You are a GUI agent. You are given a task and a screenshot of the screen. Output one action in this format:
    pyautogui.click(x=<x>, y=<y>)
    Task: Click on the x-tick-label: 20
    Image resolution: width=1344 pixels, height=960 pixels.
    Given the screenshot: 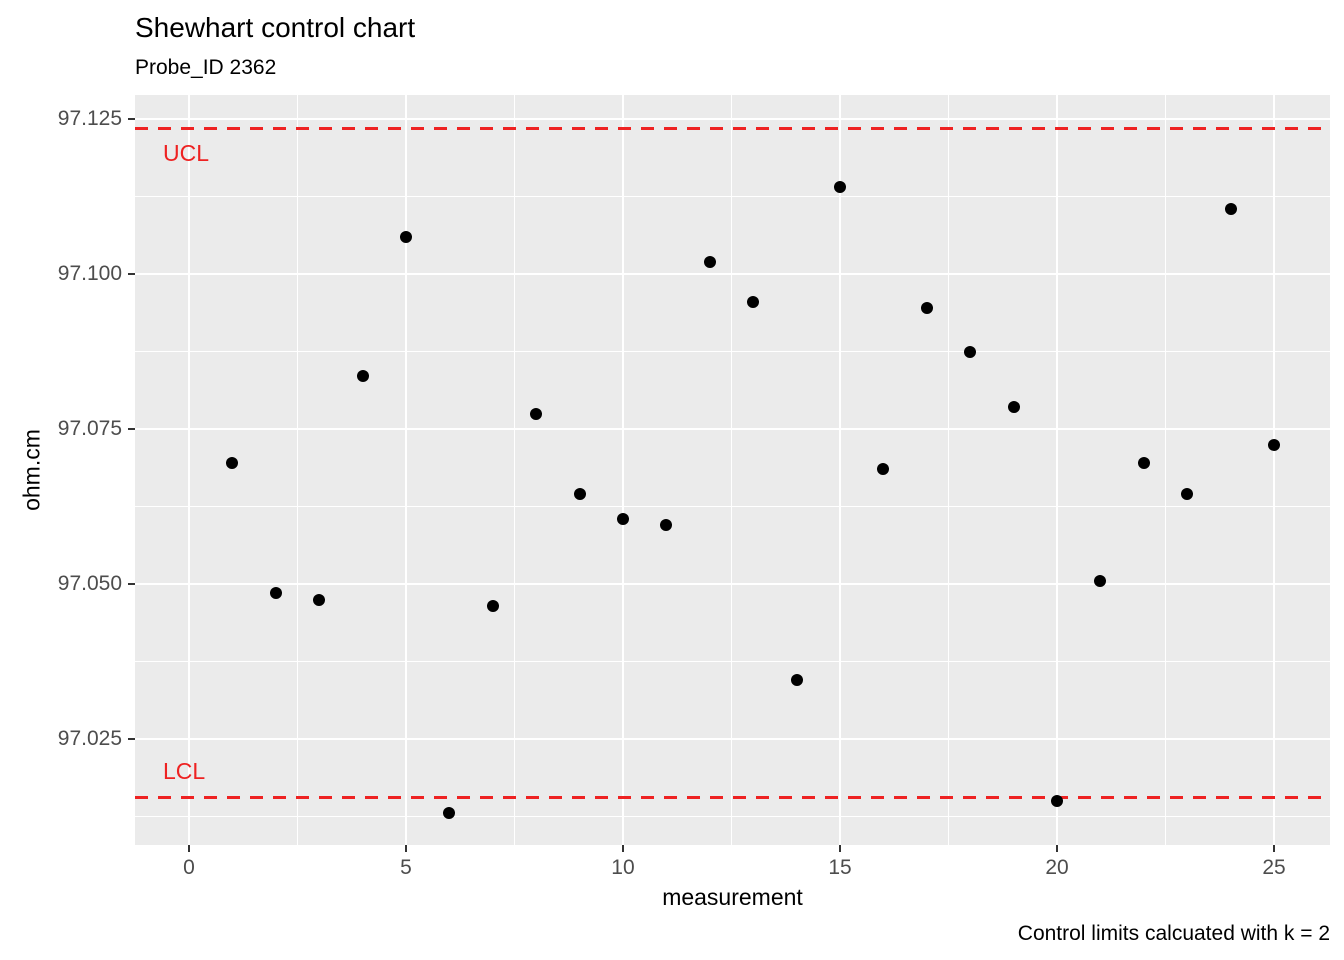 What is the action you would take?
    pyautogui.click(x=1057, y=867)
    